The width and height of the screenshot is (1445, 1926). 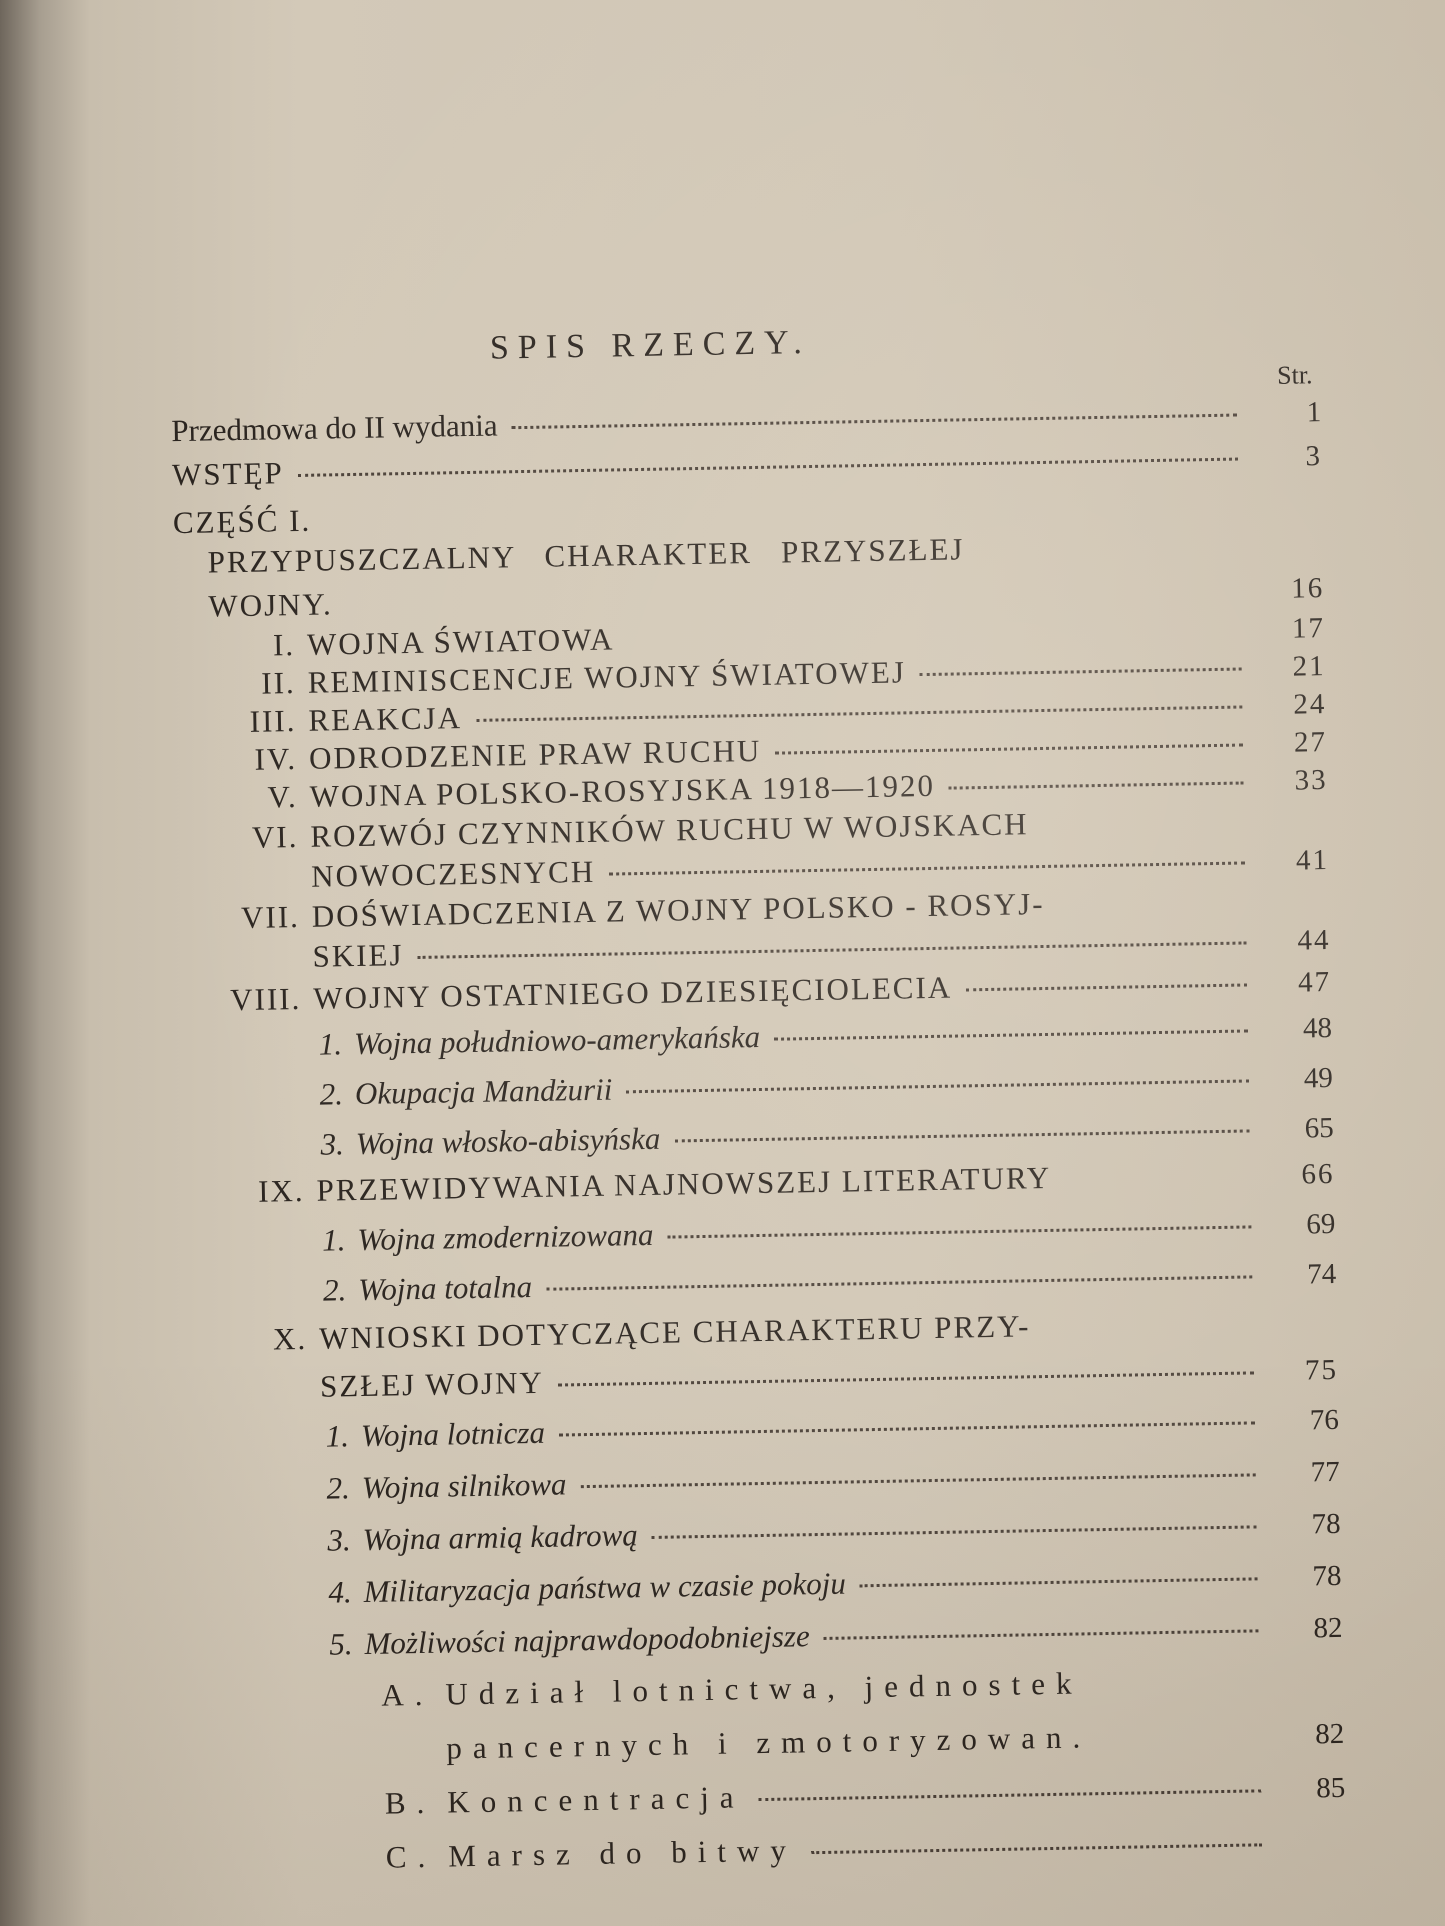 What do you see at coordinates (407, 1694) in the screenshot?
I see `entry-number: A.` at bounding box center [407, 1694].